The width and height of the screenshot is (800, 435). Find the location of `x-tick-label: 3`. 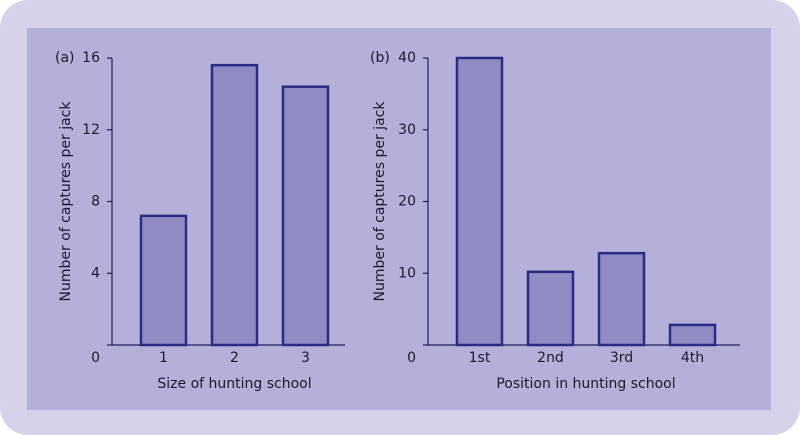

x-tick-label: 3 is located at coordinates (305, 358).